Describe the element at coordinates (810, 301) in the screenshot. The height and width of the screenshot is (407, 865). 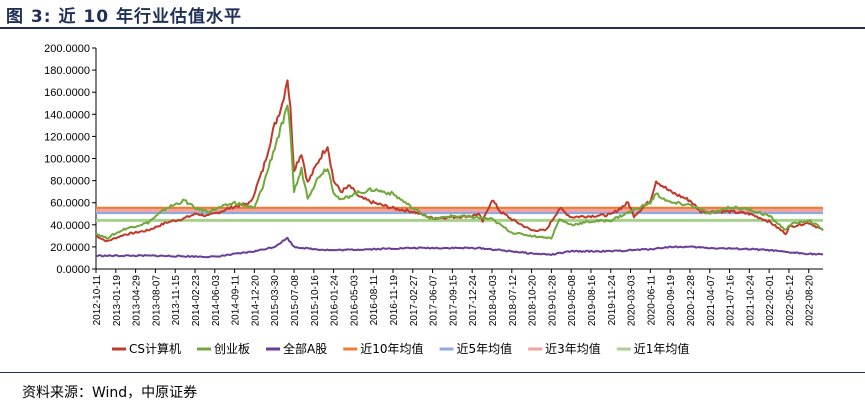
I see `x-tick-label: 2022-08-20` at that location.